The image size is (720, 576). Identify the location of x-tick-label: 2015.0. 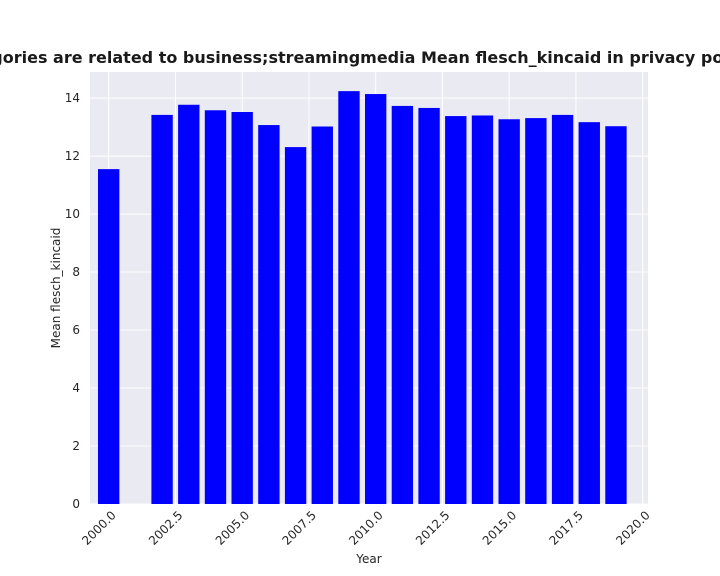
(500, 528).